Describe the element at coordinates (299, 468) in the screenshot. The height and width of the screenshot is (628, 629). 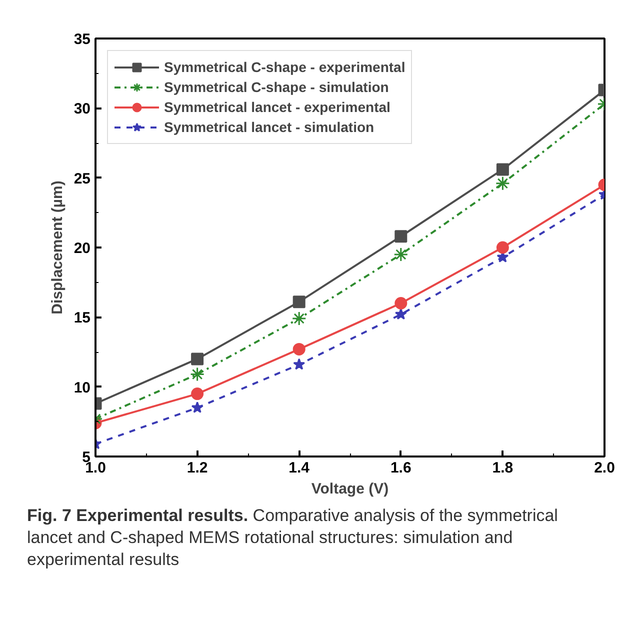
I see `x-tick-label: 1.4` at that location.